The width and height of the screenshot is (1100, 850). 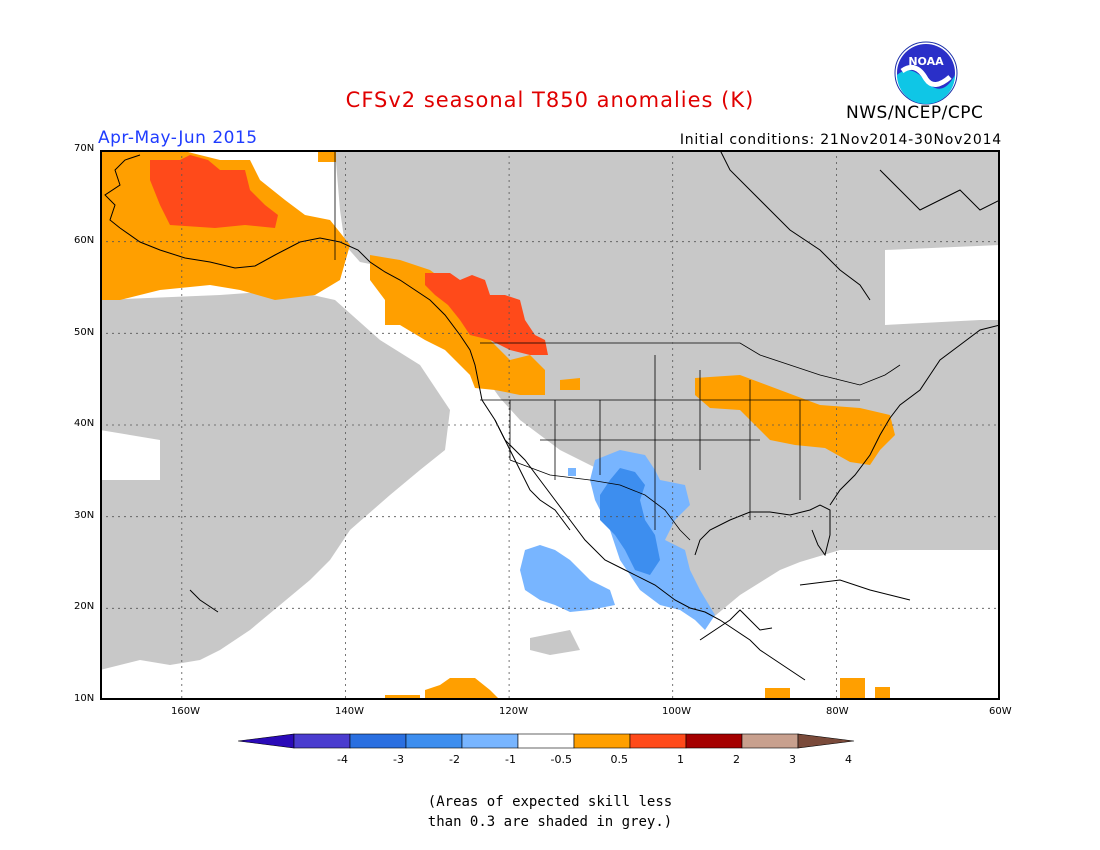 What do you see at coordinates (926, 61) in the screenshot?
I see `svg-text: NOAA` at bounding box center [926, 61].